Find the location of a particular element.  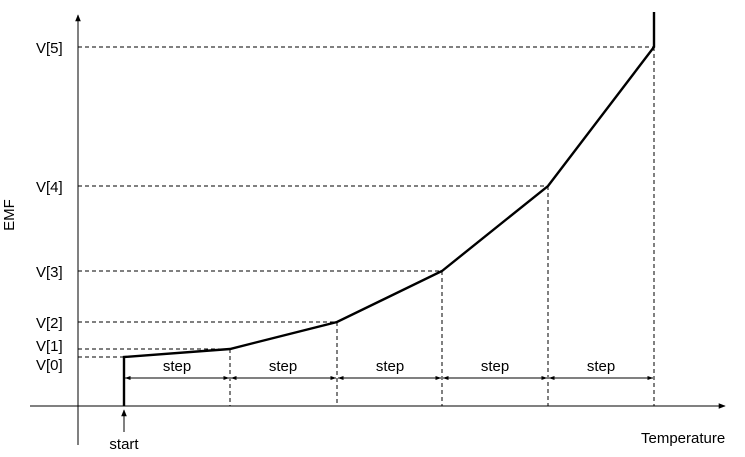

start-label: start is located at coordinates (124, 444).